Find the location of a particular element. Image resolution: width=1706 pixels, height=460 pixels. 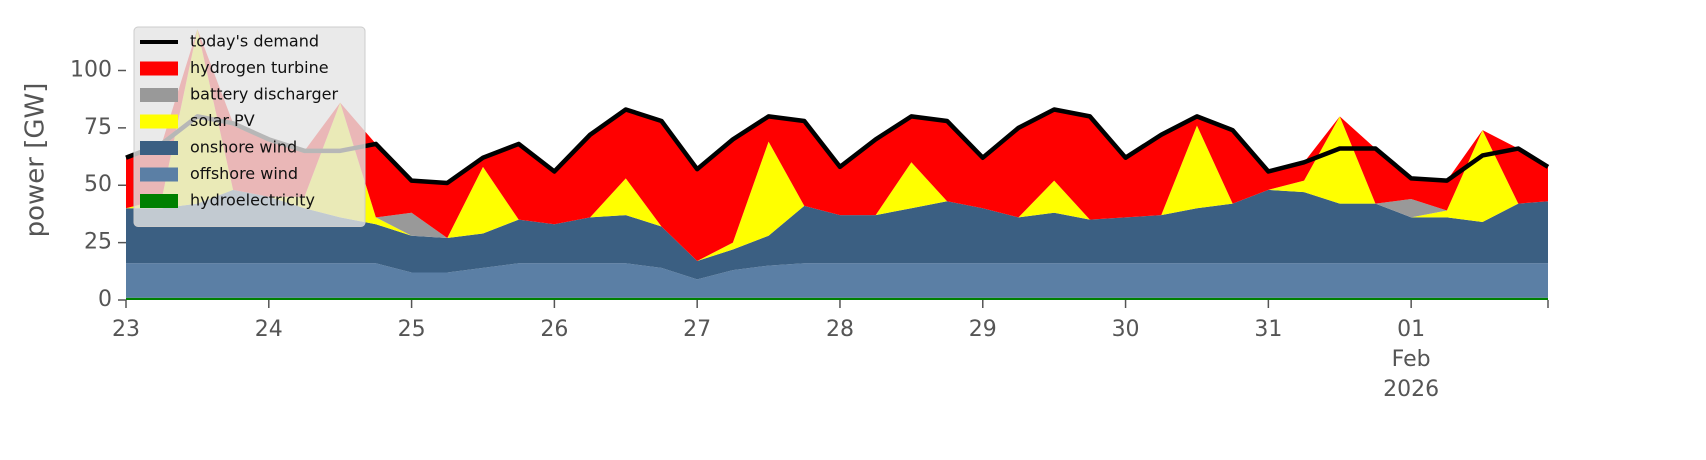

legend-box is located at coordinates (249, 126).